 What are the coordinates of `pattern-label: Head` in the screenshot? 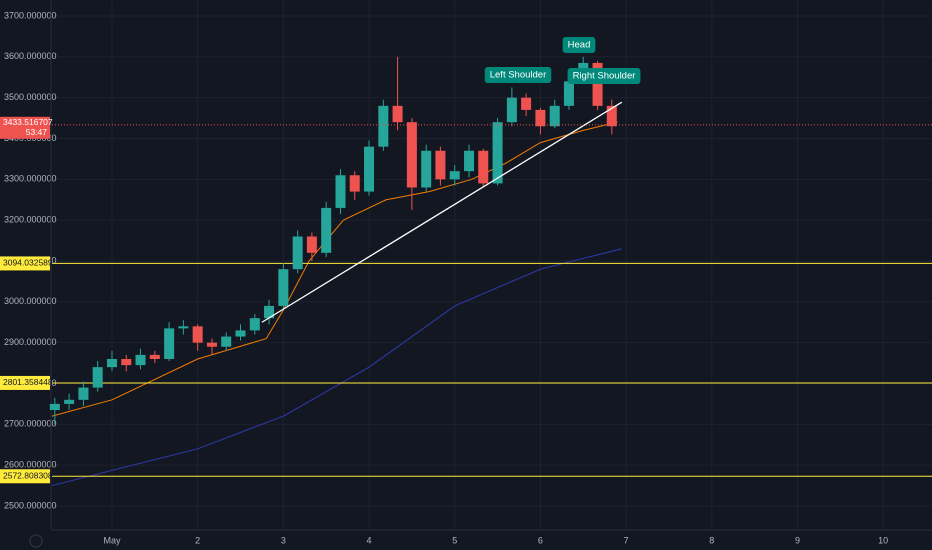 It's located at (579, 45).